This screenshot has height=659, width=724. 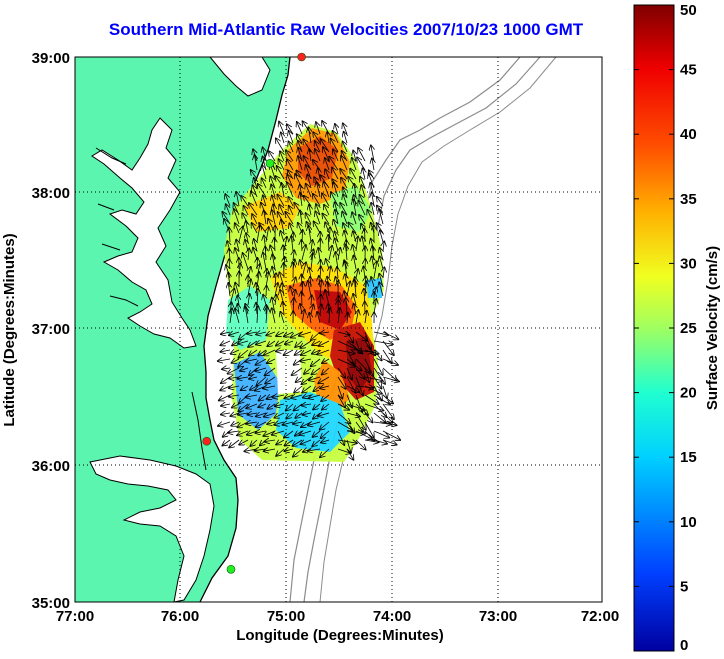 I want to click on bay-tributary-north, so click(x=117, y=227).